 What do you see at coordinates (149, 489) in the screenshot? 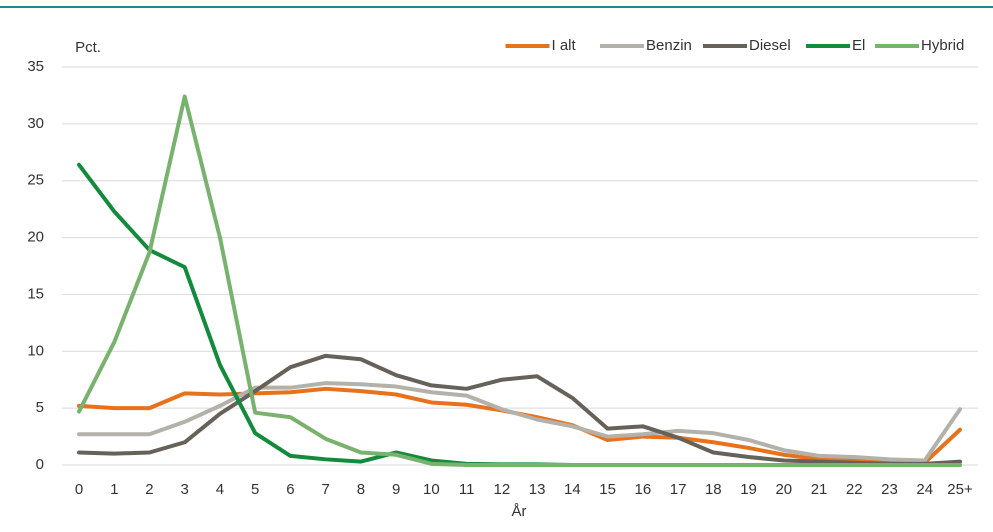
I see `x-tick-label: 2` at bounding box center [149, 489].